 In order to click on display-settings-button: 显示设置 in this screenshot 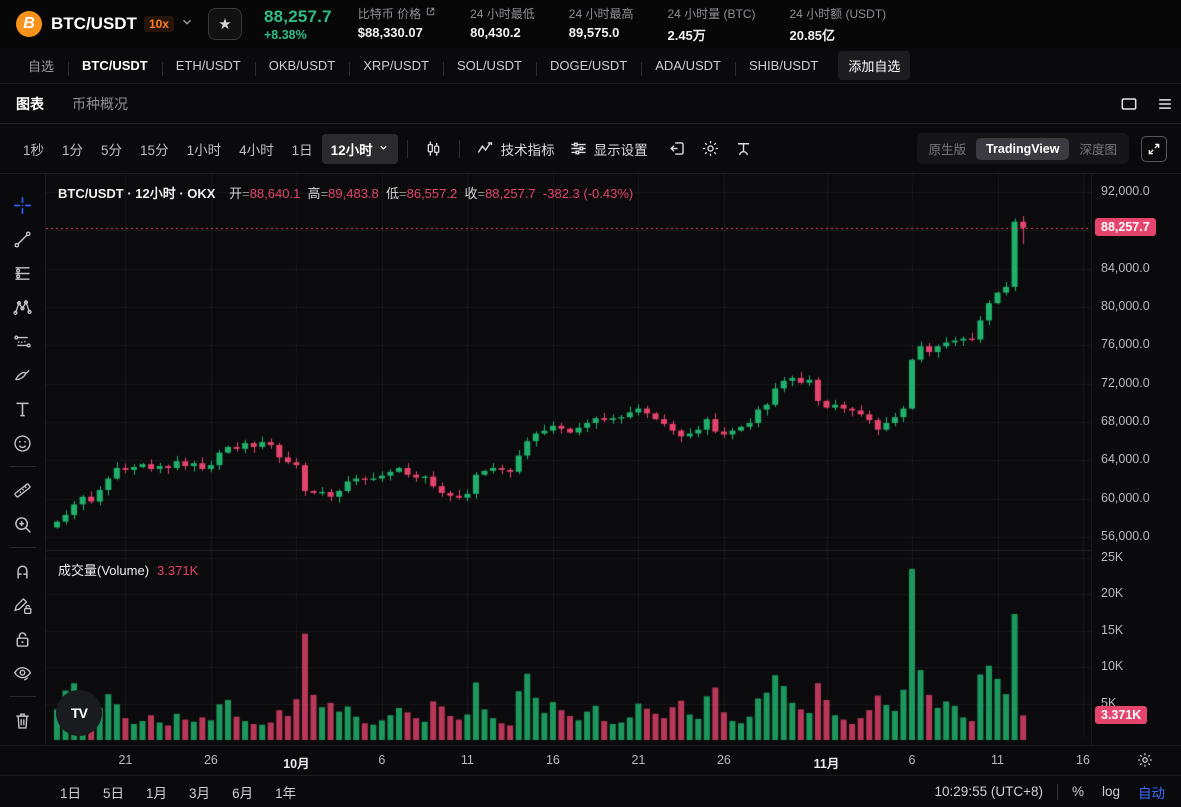, I will do `click(608, 149)`.